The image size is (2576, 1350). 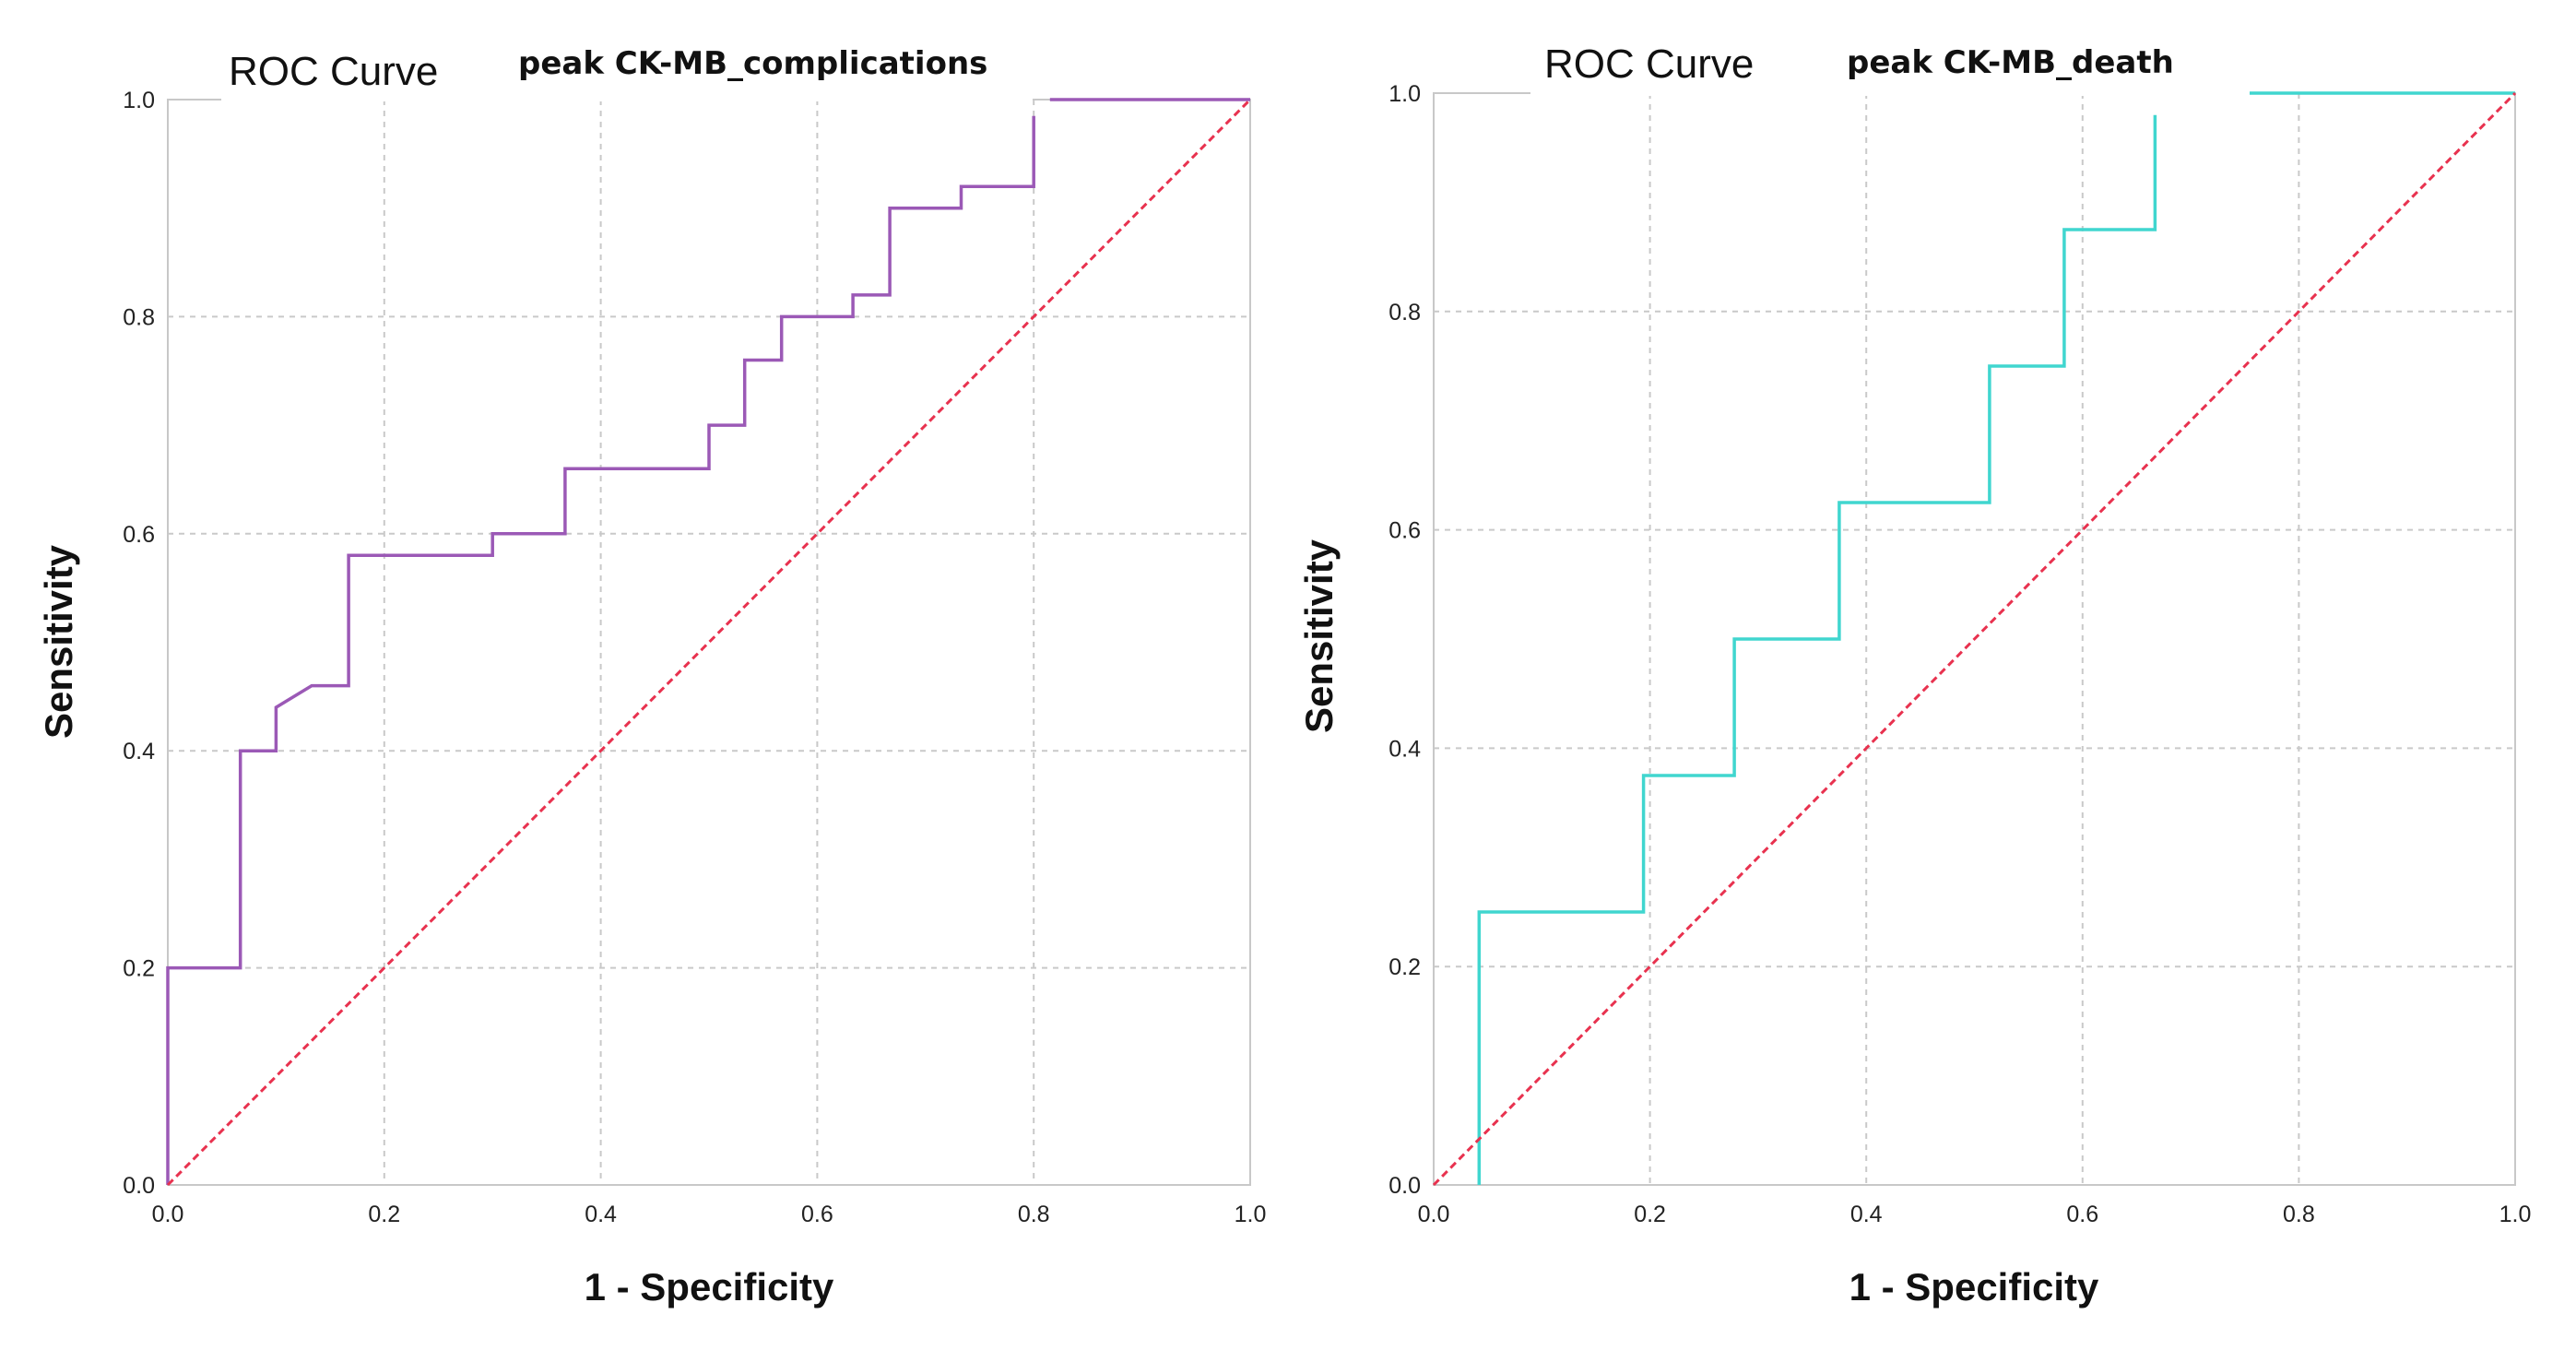 I want to click on chart-subtitle: peak CK-MB_death, so click(x=2010, y=63).